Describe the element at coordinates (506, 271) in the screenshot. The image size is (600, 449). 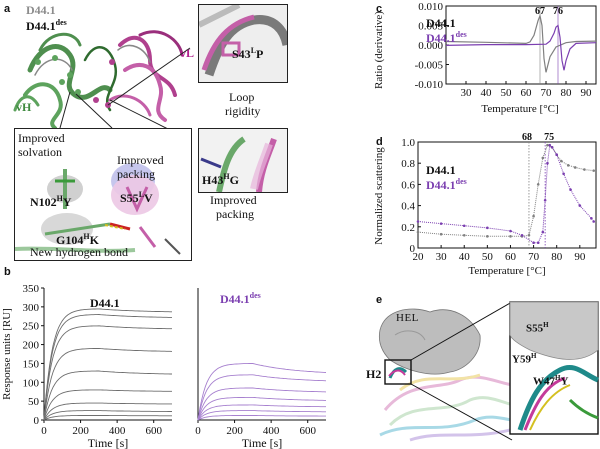
I see `d-x-axis-label: Temperature [°C]` at that location.